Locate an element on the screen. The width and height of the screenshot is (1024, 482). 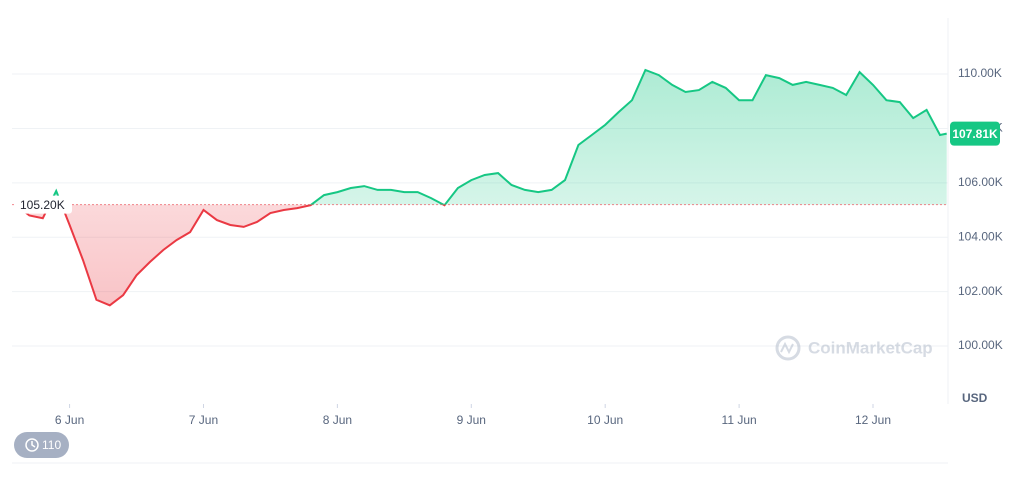
y-tick-label: 100.00K is located at coordinates (980, 345).